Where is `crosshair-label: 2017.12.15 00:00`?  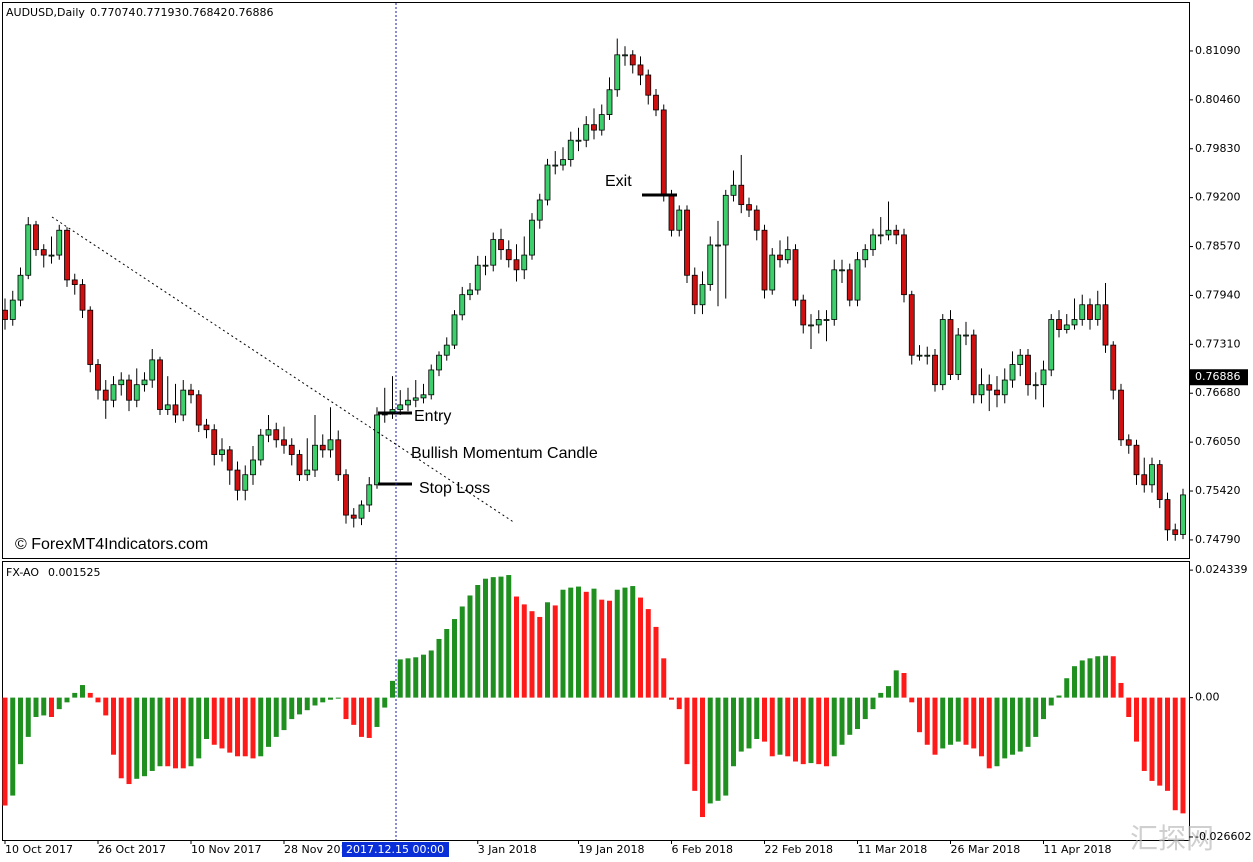
crosshair-label: 2017.12.15 00:00 is located at coordinates (395, 849).